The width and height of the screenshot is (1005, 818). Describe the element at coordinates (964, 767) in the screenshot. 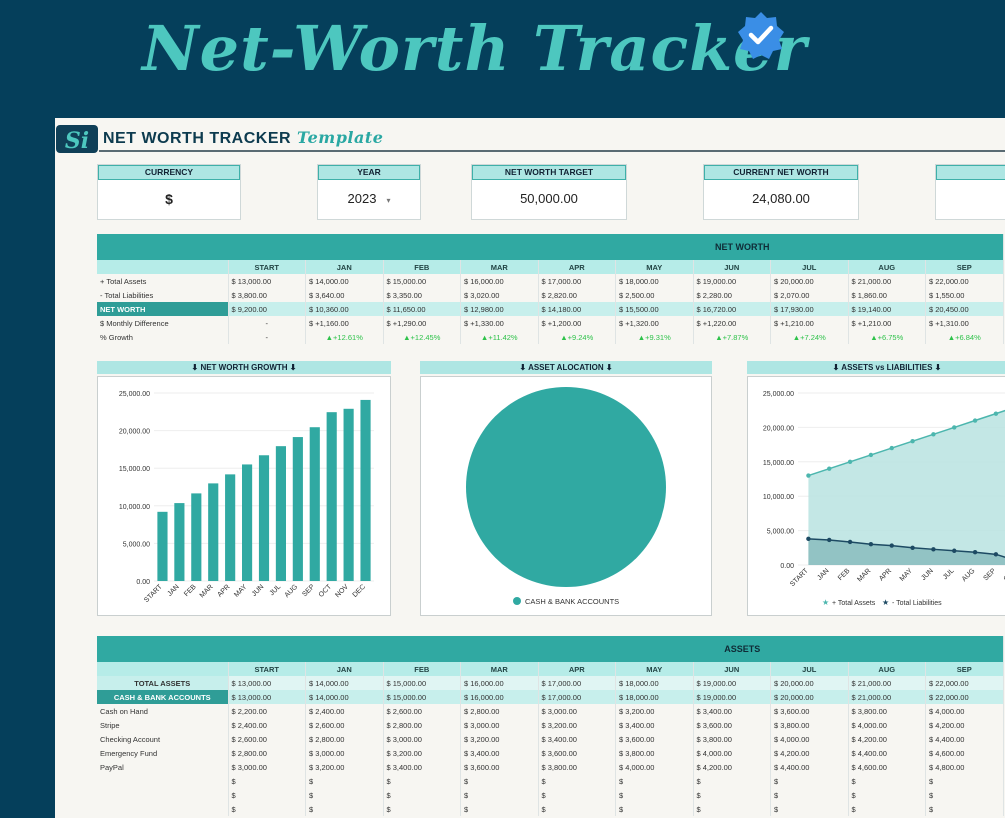

I see `table-cell: $ 4,800.00` at that location.